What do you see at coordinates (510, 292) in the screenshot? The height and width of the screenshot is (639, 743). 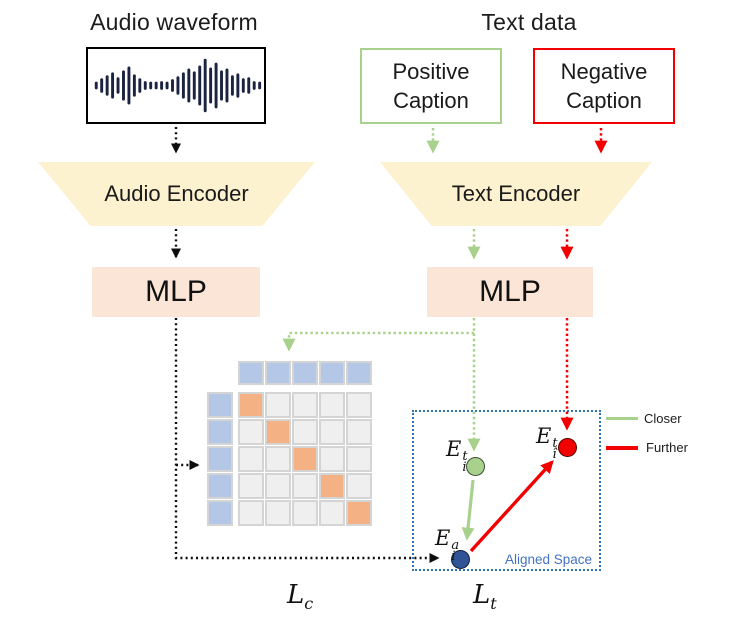 I see `text-mlp-block: MLP` at bounding box center [510, 292].